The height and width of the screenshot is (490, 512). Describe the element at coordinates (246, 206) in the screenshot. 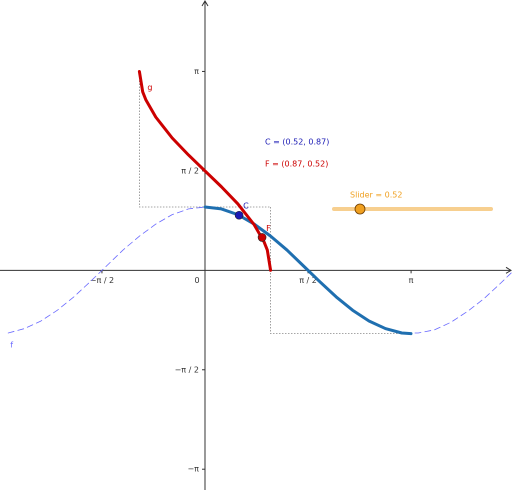

I see `point-label: C` at that location.